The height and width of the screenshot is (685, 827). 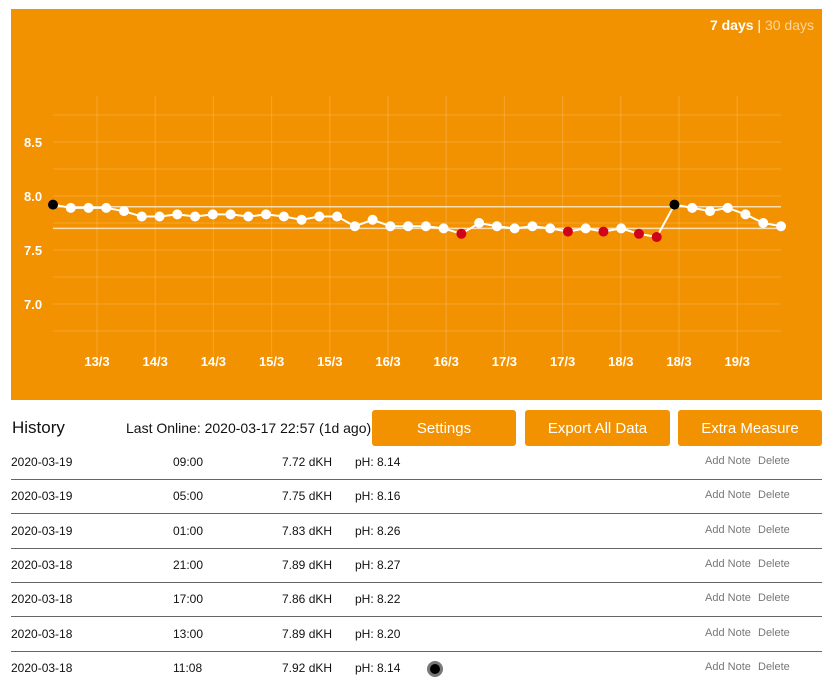 I want to click on row-time: 05:00, so click(x=188, y=496).